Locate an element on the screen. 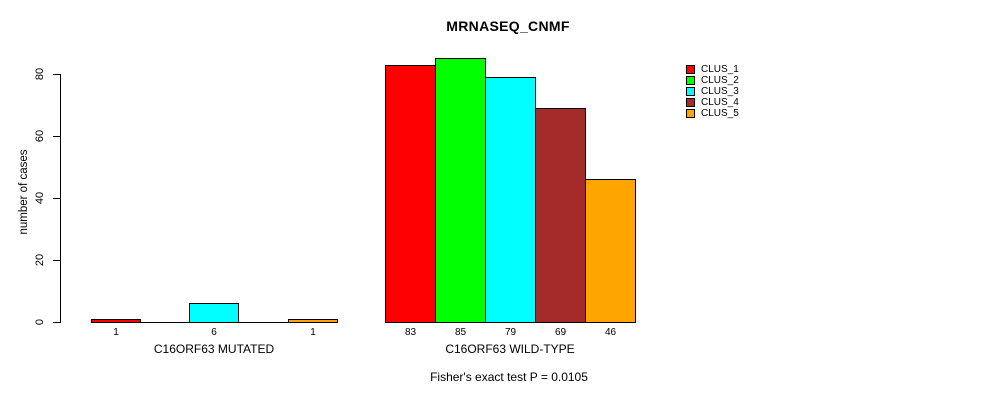  bar-value-label: 85 is located at coordinates (460, 332).